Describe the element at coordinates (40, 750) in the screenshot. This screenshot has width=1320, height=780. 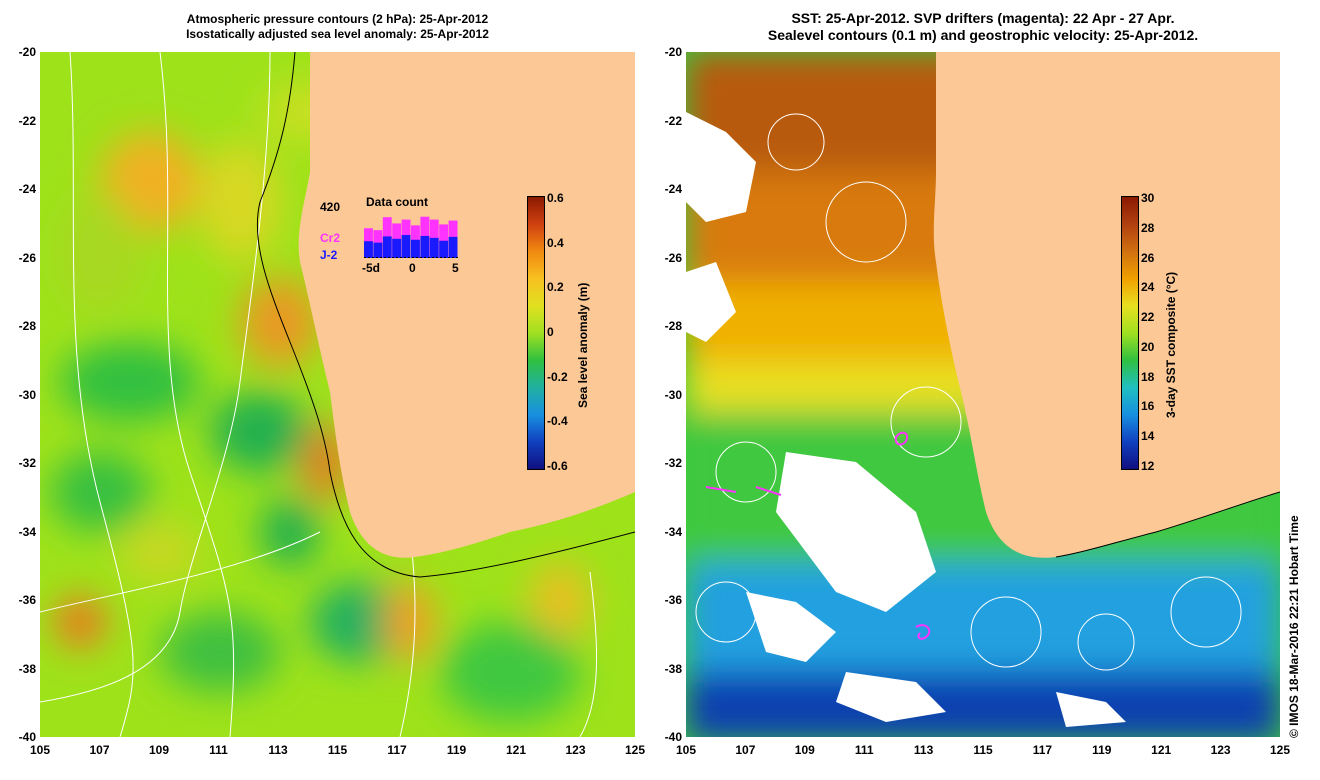
I see `left-lon-label: 105` at that location.